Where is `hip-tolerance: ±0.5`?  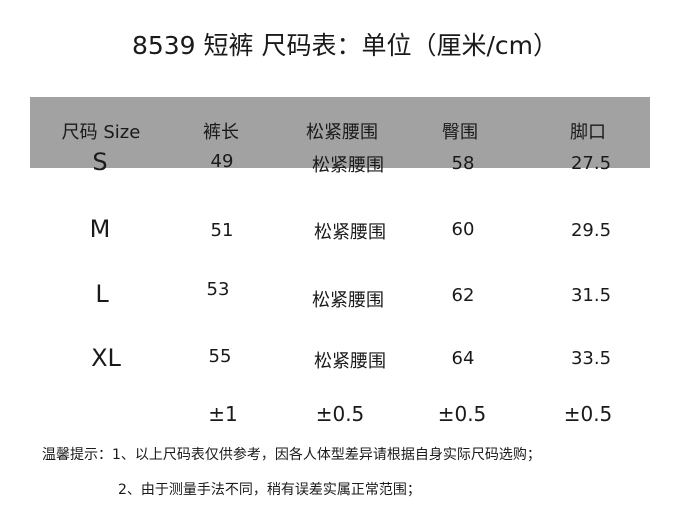 hip-tolerance: ±0.5 is located at coordinates (462, 414).